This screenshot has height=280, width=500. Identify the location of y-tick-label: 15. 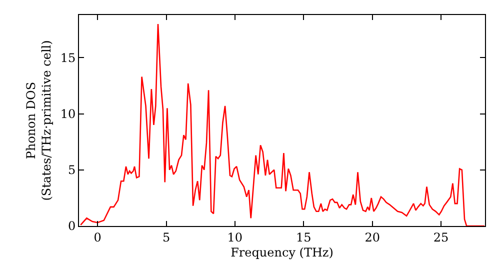
(68, 57).